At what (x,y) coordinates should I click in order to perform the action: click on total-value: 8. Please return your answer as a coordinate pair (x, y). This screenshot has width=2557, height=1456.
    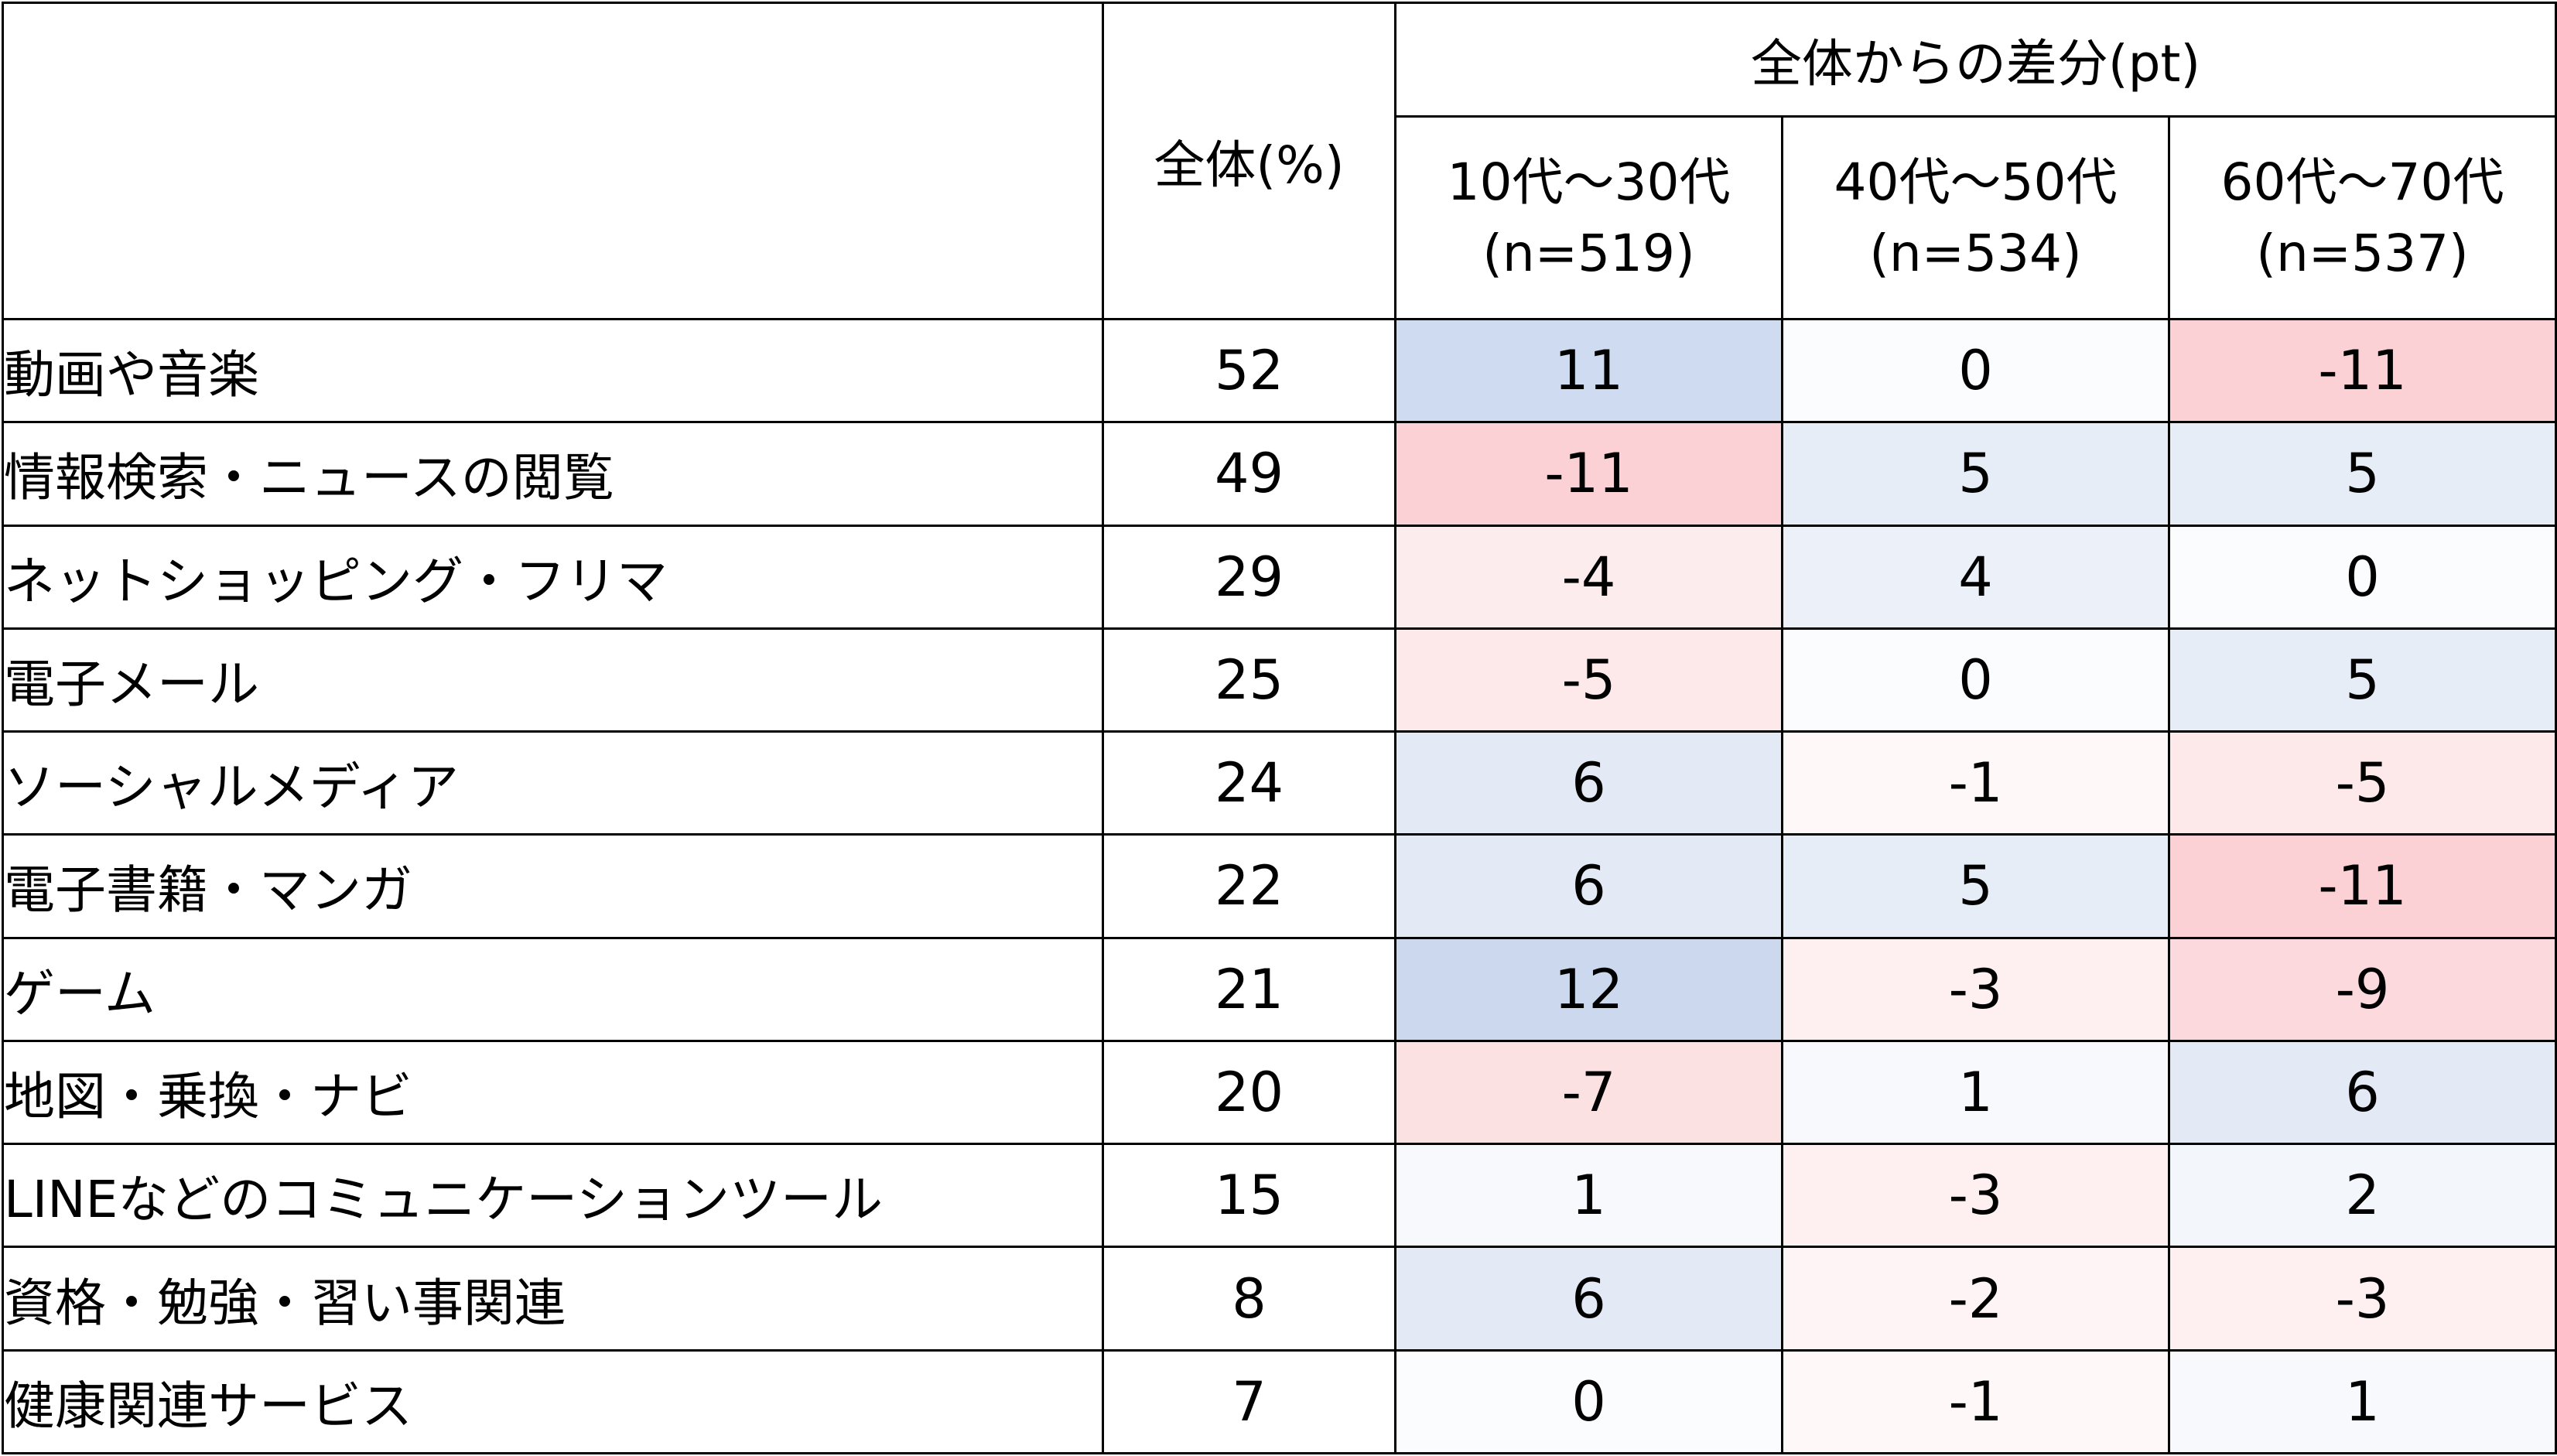
    Looking at the image, I should click on (1249, 1299).